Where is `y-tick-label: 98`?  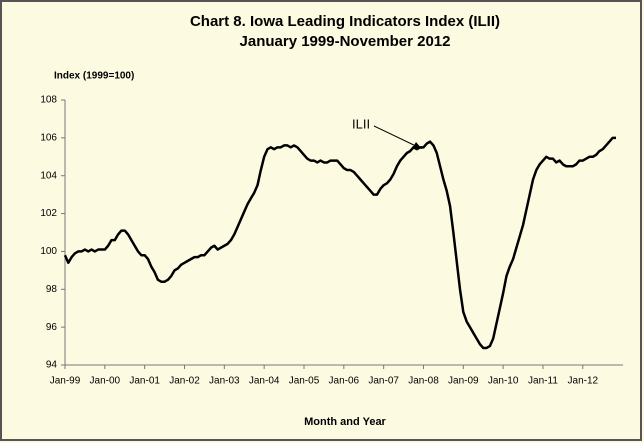
y-tick-label: 98 is located at coordinates (52, 289).